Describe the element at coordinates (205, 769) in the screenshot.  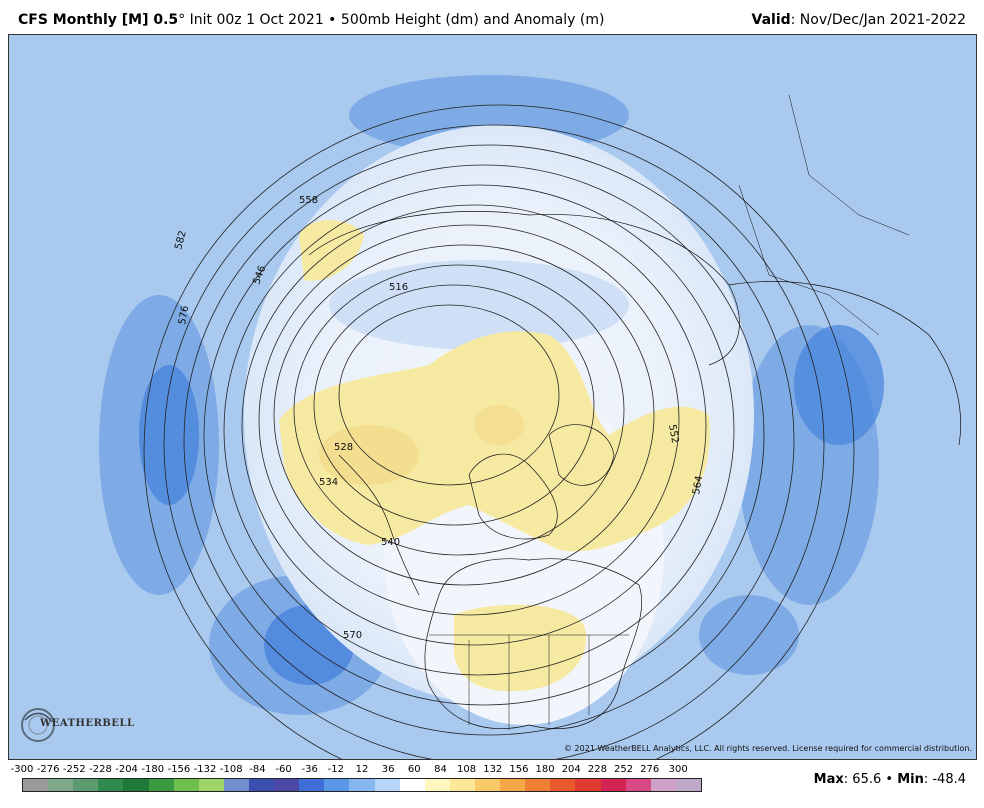
I see `colorbar-tick: -132` at that location.